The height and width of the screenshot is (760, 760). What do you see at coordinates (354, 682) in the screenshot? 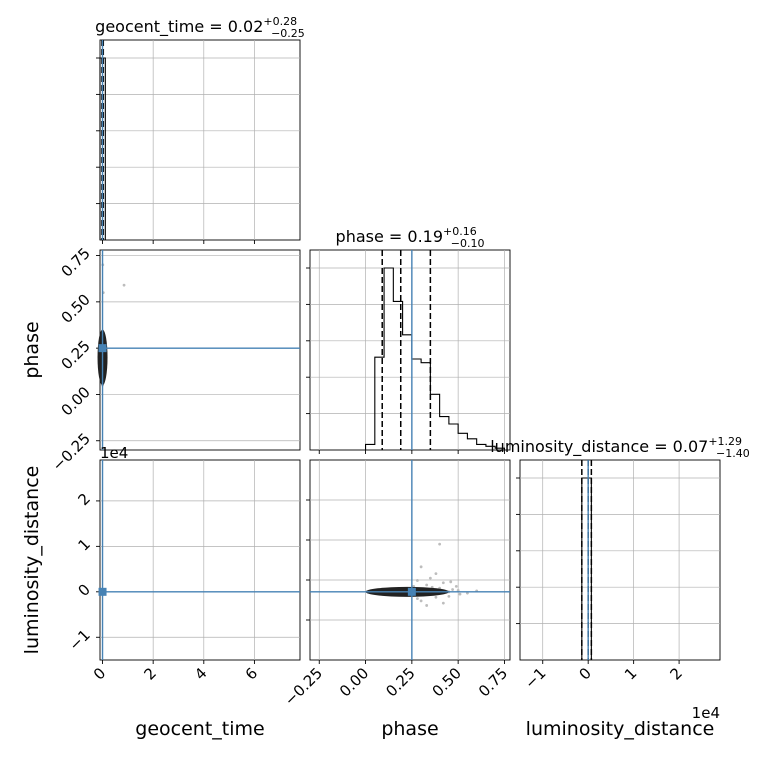
I see `panel-5-xtick-label-1: 0.00` at bounding box center [354, 682].